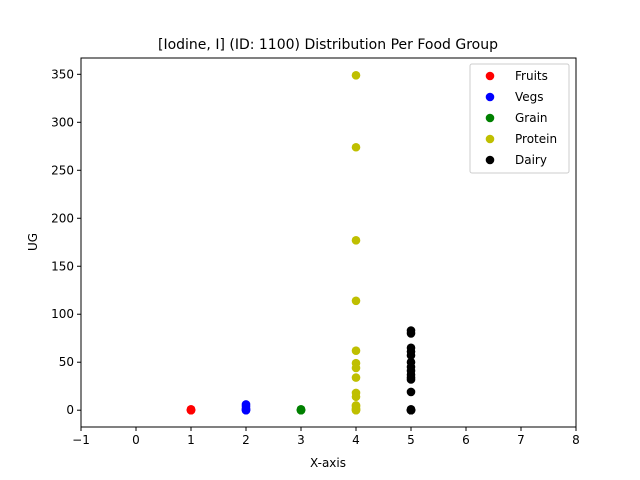 Image resolution: width=640 pixels, height=480 pixels. Describe the element at coordinates (521, 440) in the screenshot. I see `x-tick-label: 7` at that location.